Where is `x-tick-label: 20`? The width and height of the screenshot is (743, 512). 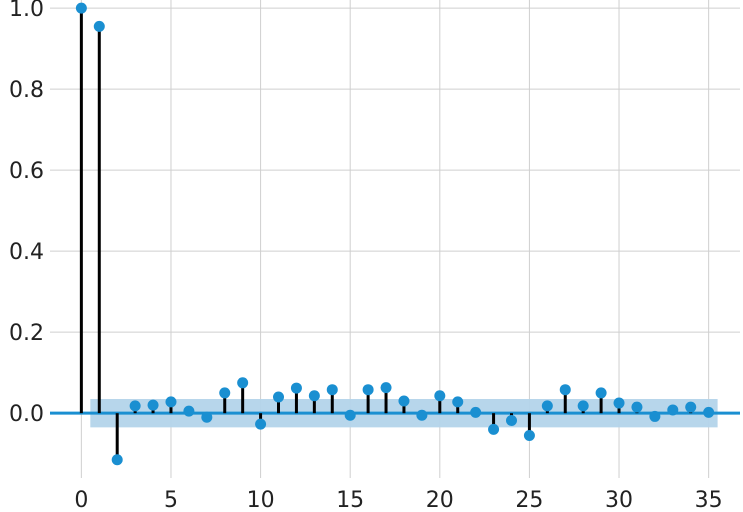 x-tick-label: 20 is located at coordinates (440, 500).